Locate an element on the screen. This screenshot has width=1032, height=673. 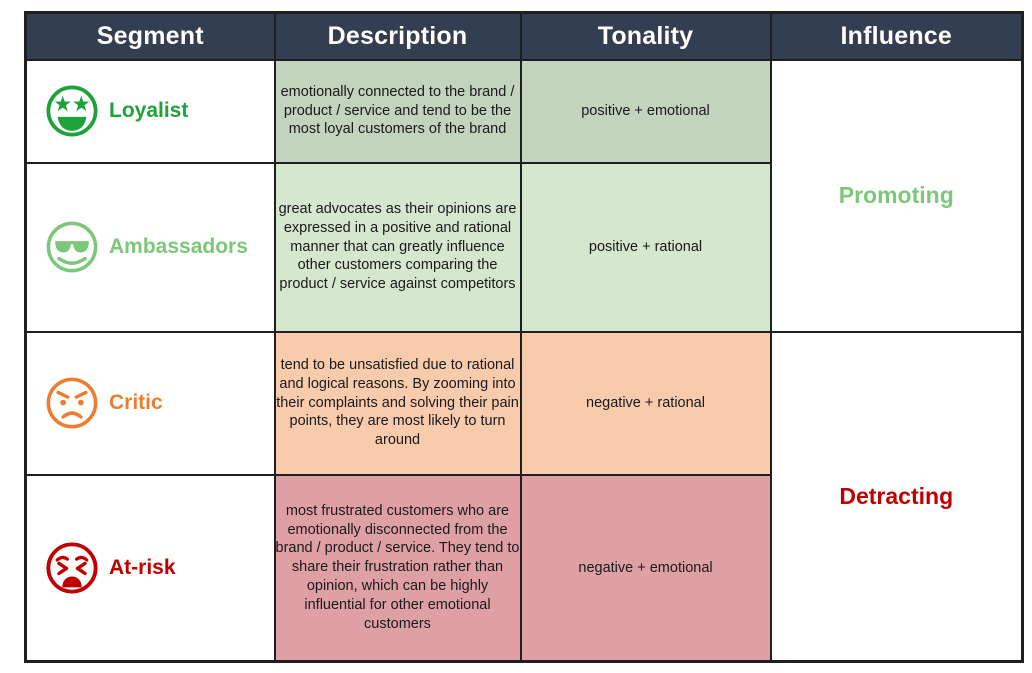
tonality-cell-ambassadors: positive + rational is located at coordinates (645, 247).